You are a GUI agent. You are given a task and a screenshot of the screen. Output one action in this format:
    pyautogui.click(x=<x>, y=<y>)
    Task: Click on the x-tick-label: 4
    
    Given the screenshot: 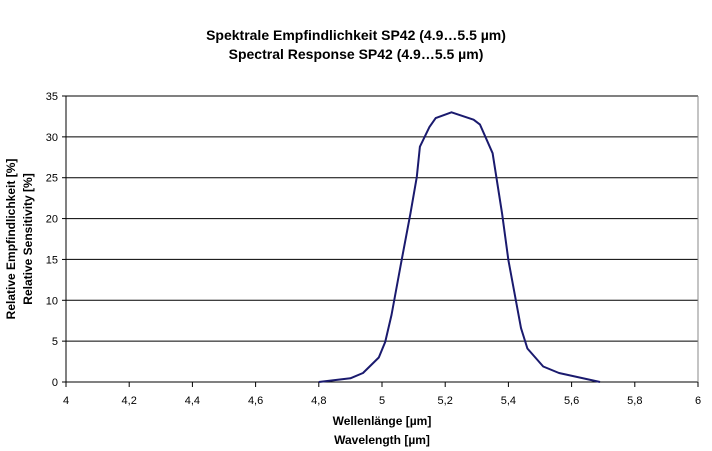 What is the action you would take?
    pyautogui.click(x=66, y=401)
    